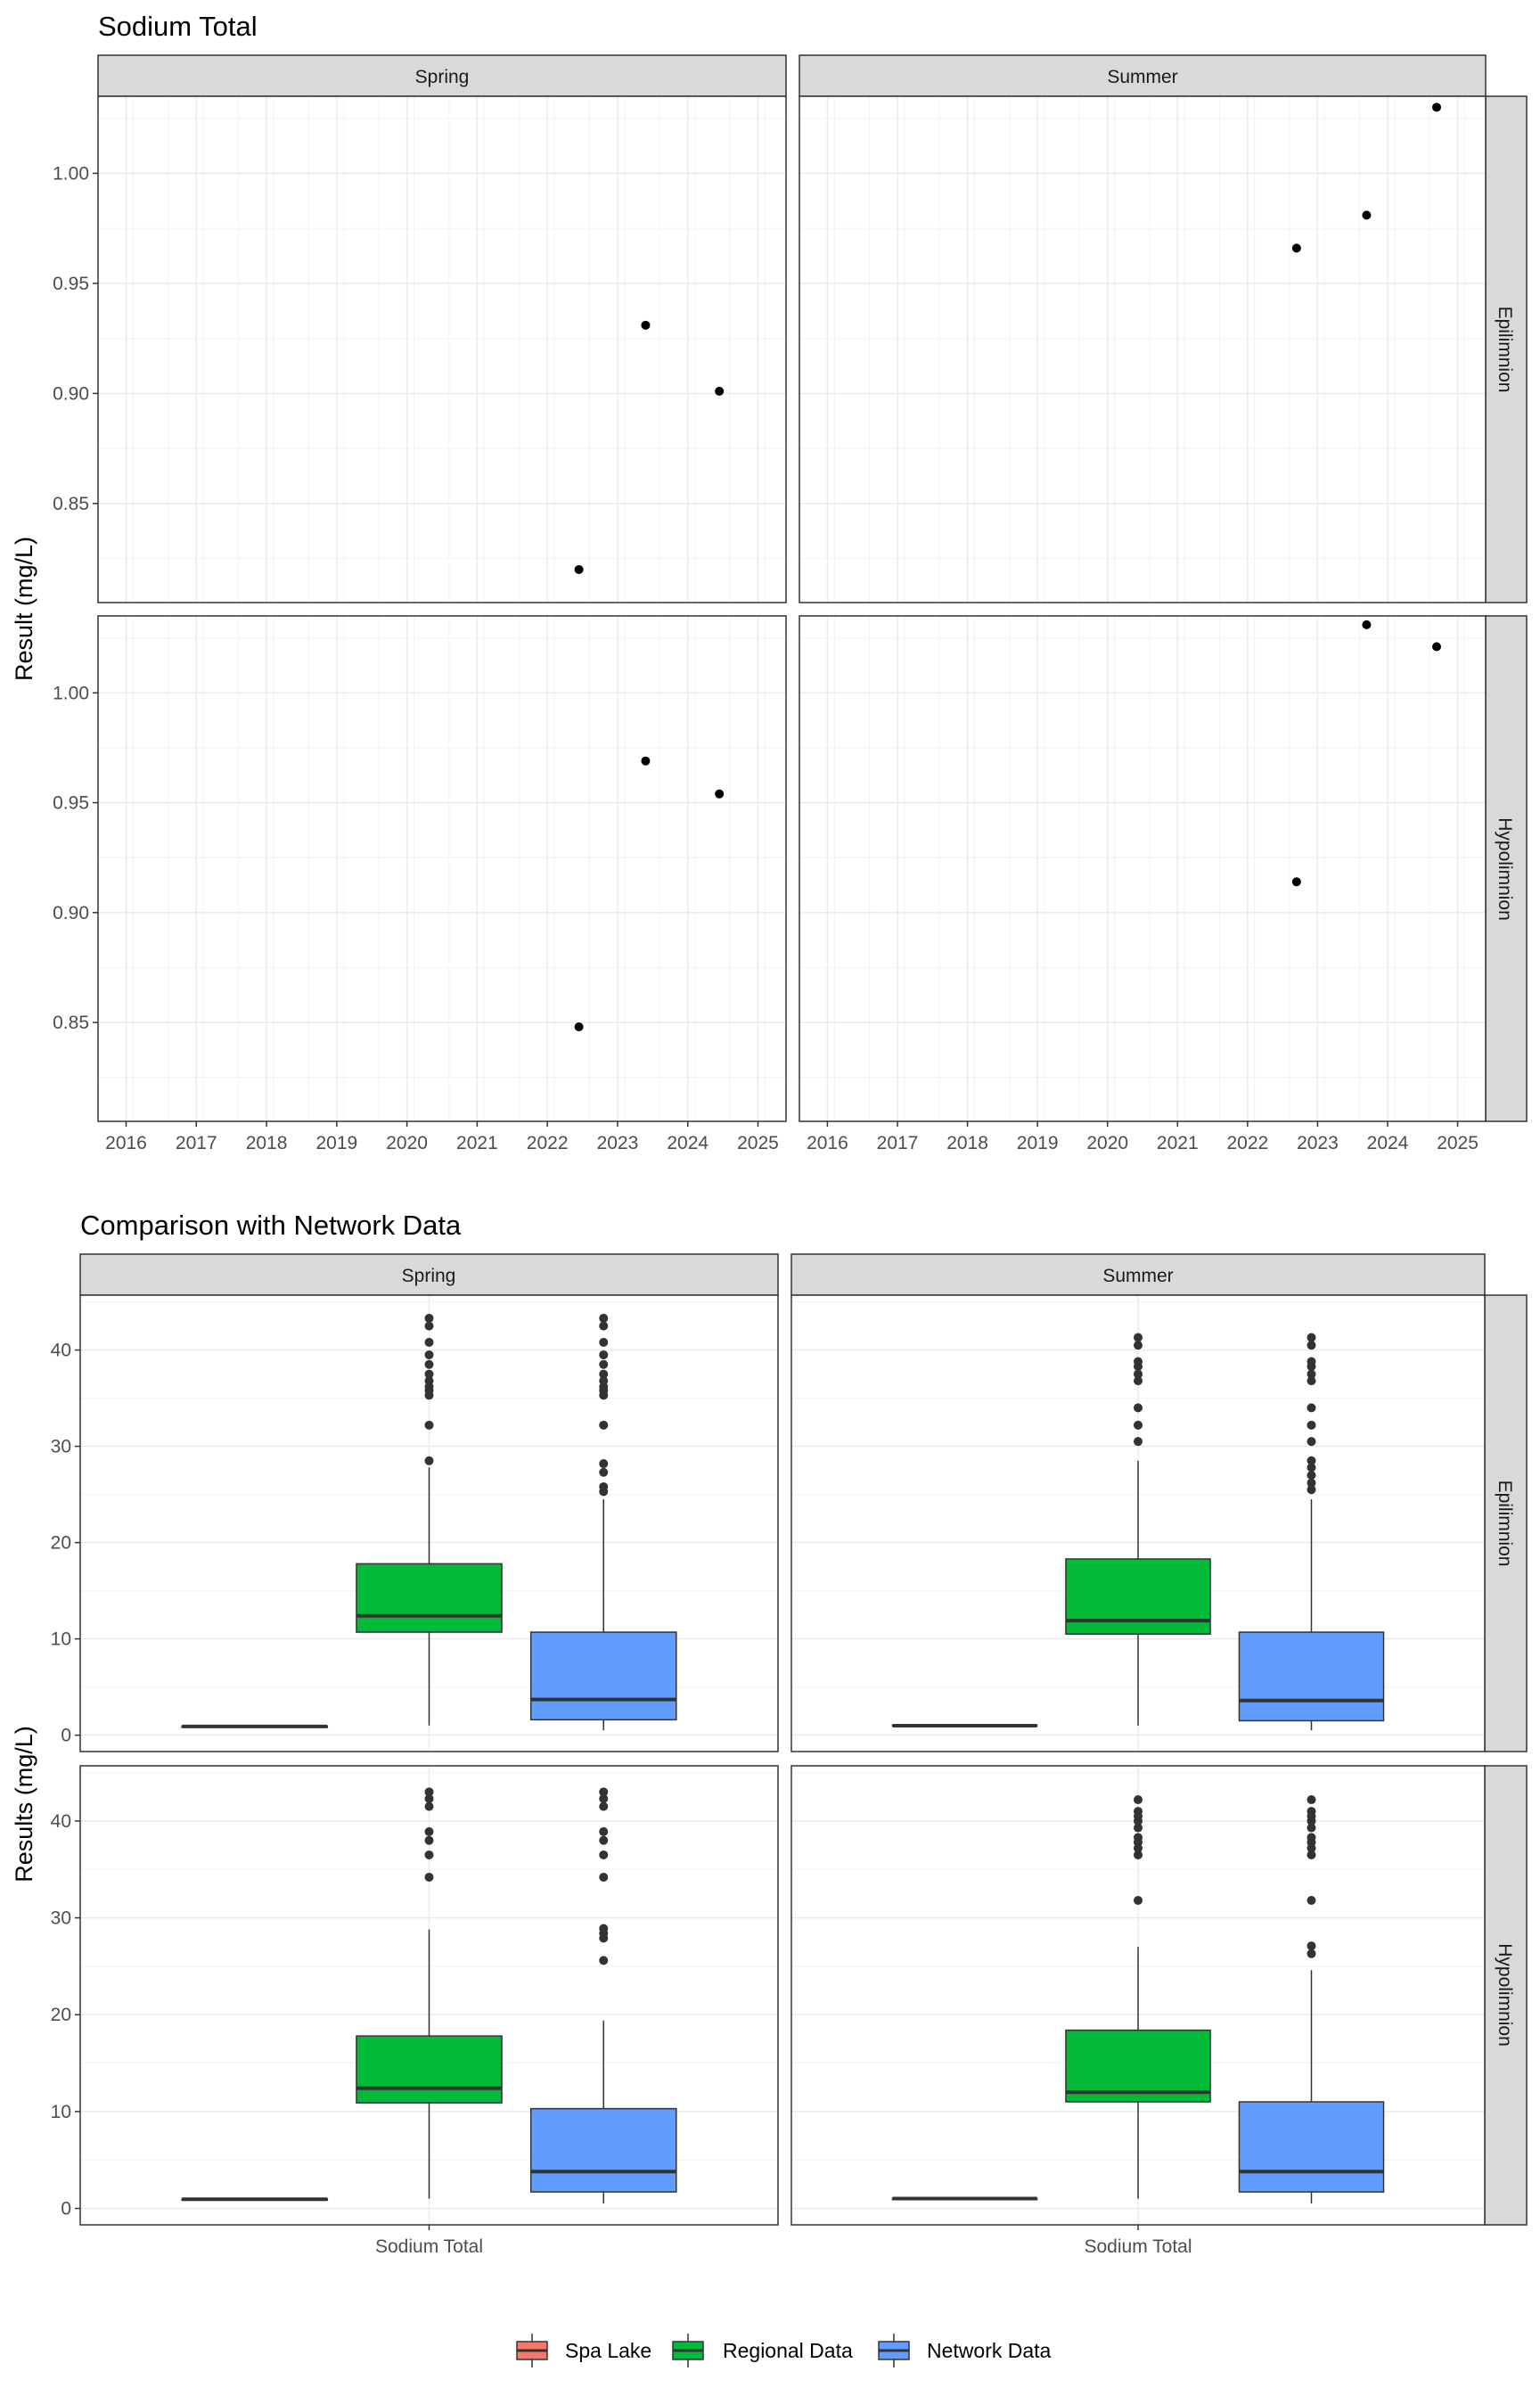 This screenshot has height=2396, width=1540. I want to click on x-tick-label: 2022, so click(548, 1143).